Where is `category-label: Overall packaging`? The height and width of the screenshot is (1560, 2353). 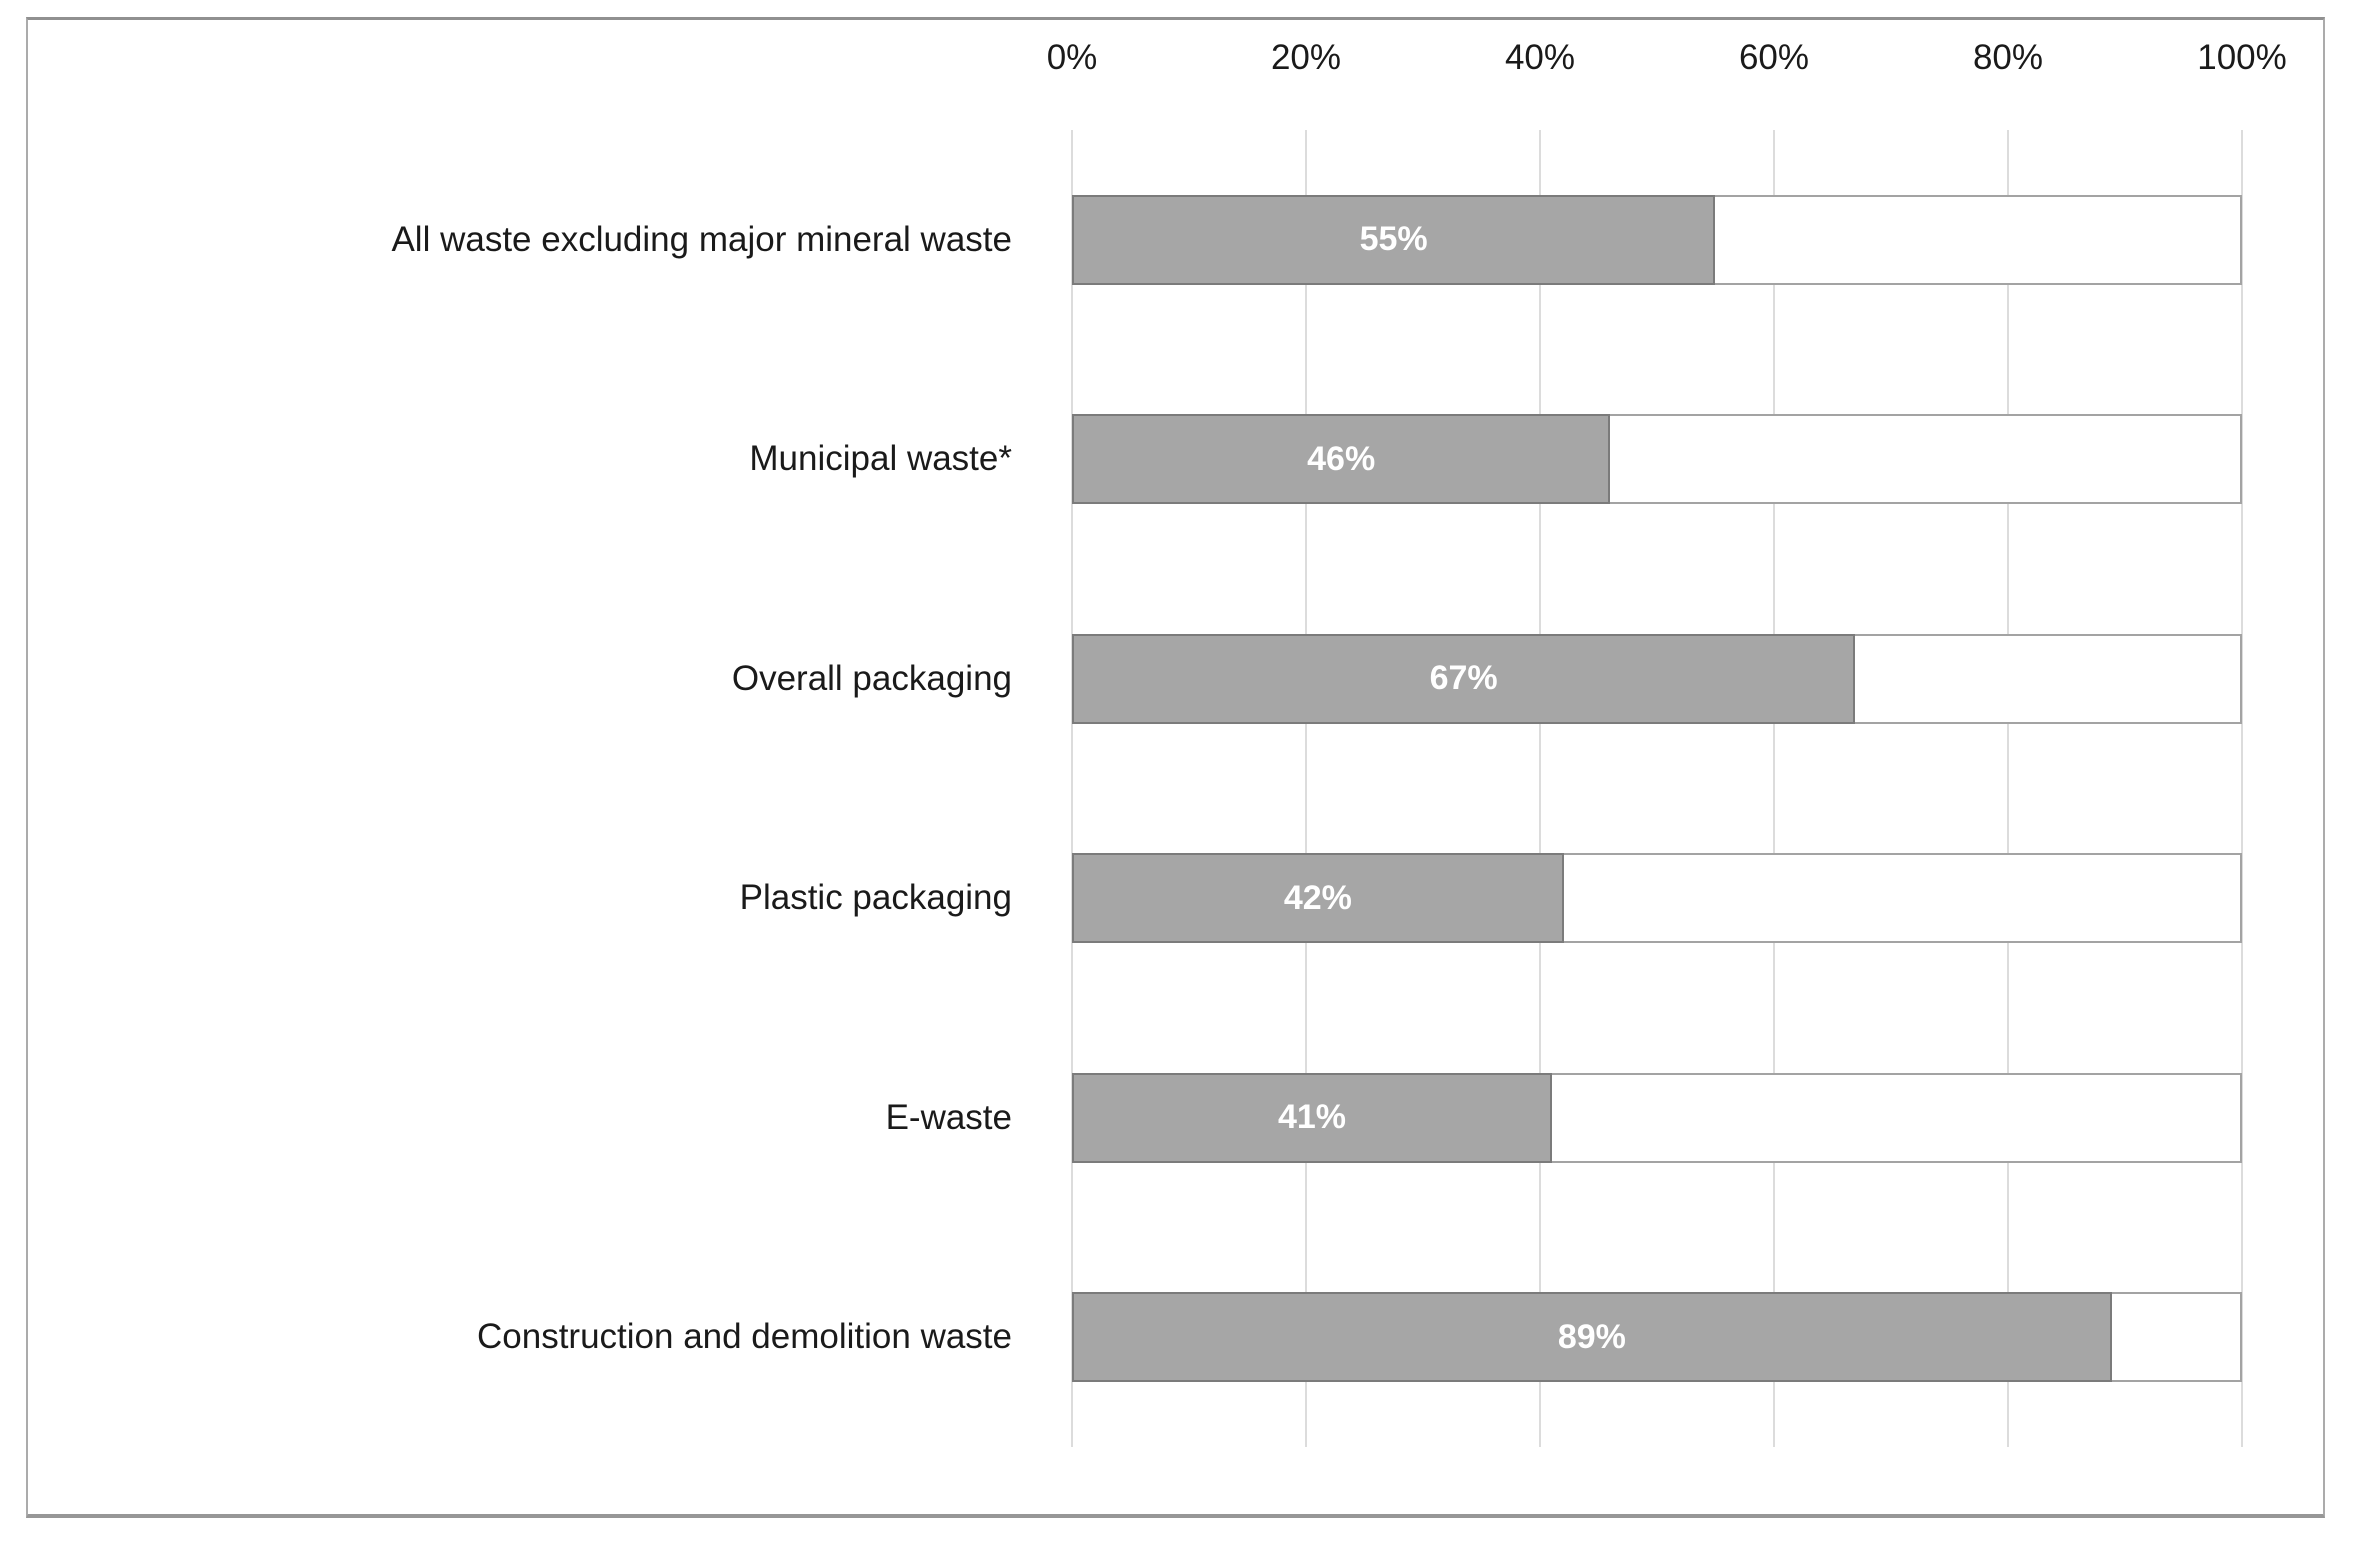
category-label: Overall packaging is located at coordinates (871, 678).